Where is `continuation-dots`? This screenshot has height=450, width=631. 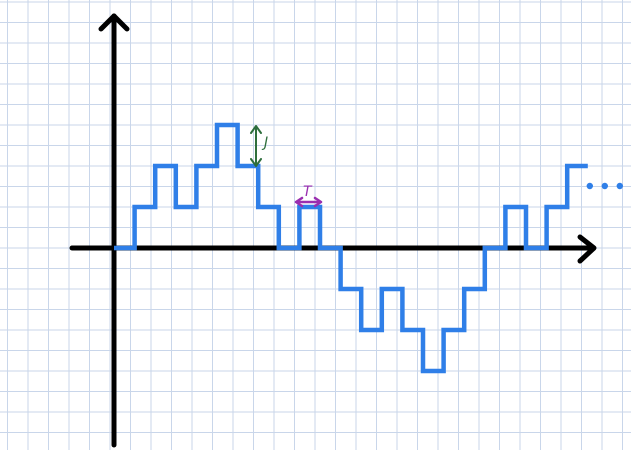 continuation-dots is located at coordinates (604, 186).